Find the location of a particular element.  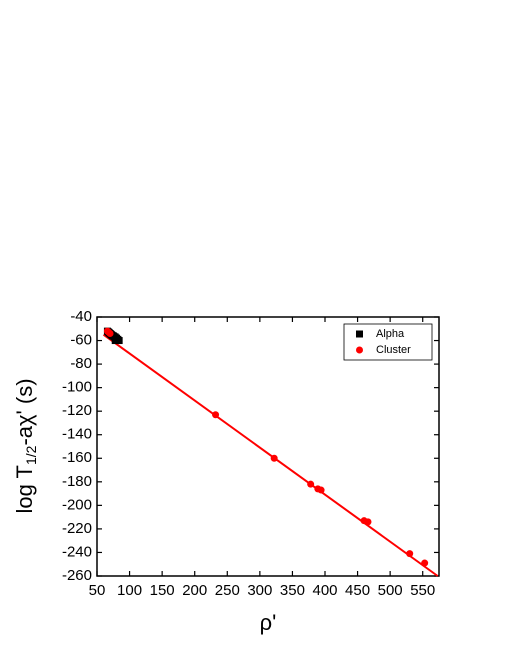

y-tick-label: -240 is located at coordinates (77, 551).